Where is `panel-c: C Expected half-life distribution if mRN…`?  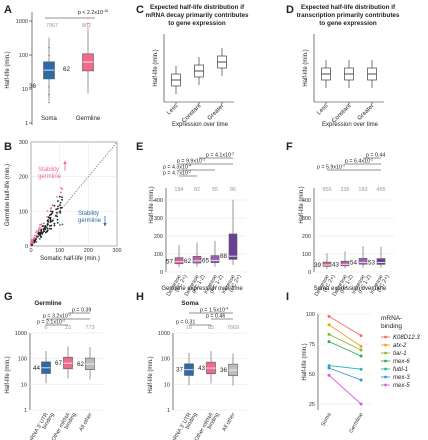 panel-c: C Expected half-life distribution if mRN… is located at coordinates (192, 66).